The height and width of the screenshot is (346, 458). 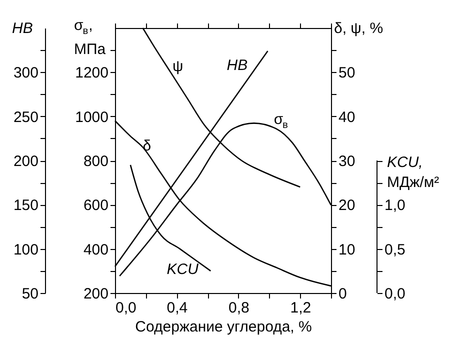 What do you see at coordinates (25, 117) in the screenshot?
I see `y3-tick-label: 250` at bounding box center [25, 117].